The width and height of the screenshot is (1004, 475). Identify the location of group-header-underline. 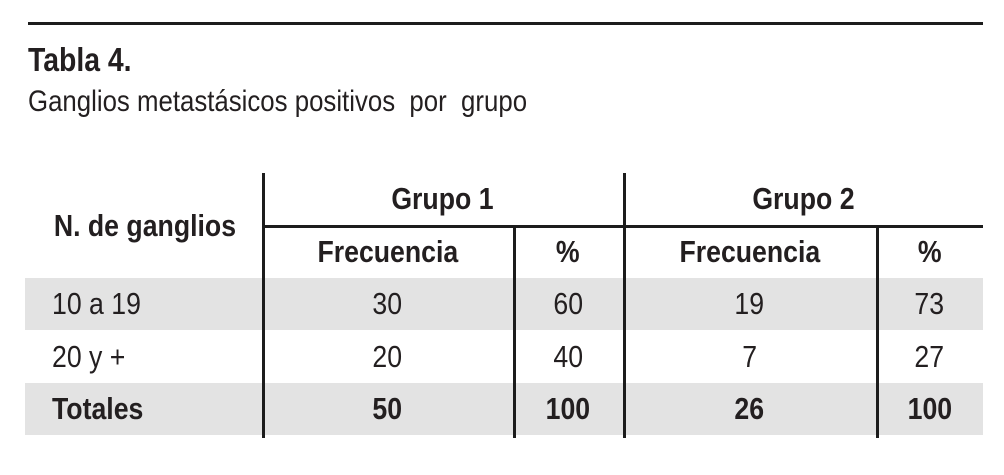
(622, 226).